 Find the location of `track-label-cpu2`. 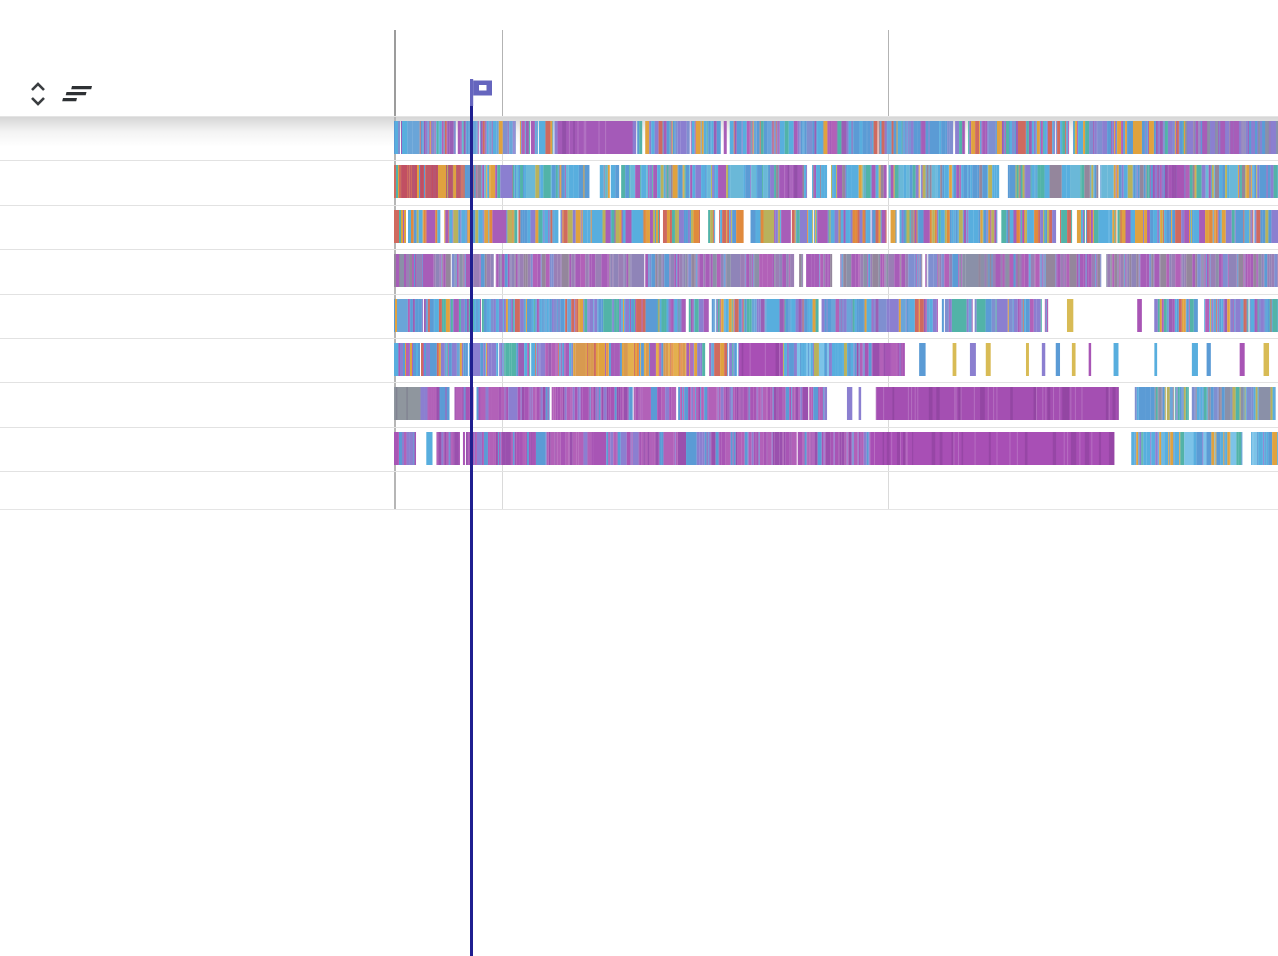

track-label-cpu2 is located at coordinates (197, 227).